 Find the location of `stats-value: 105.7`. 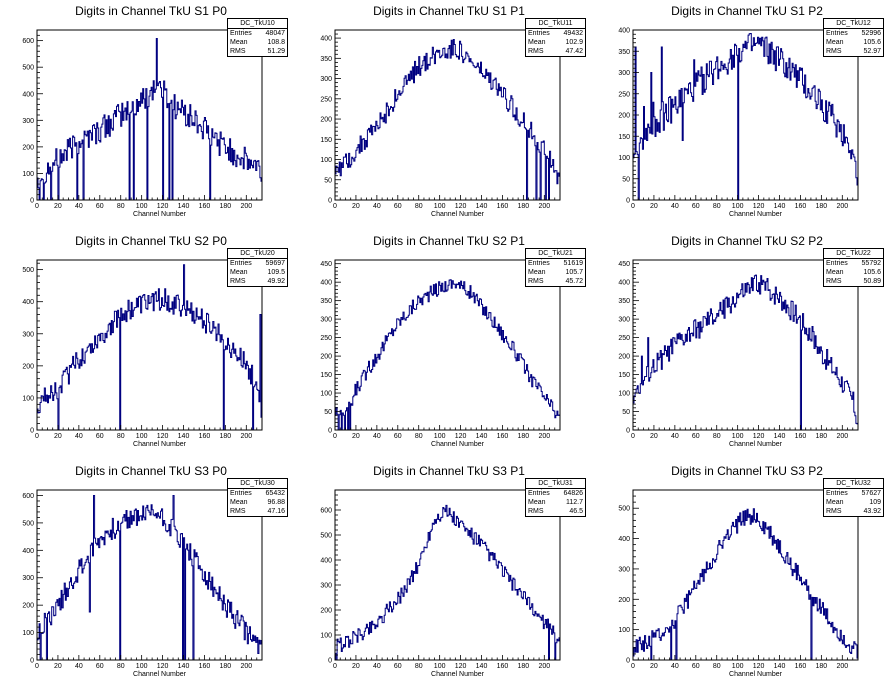

stats-value: 105.7 is located at coordinates (574, 272).